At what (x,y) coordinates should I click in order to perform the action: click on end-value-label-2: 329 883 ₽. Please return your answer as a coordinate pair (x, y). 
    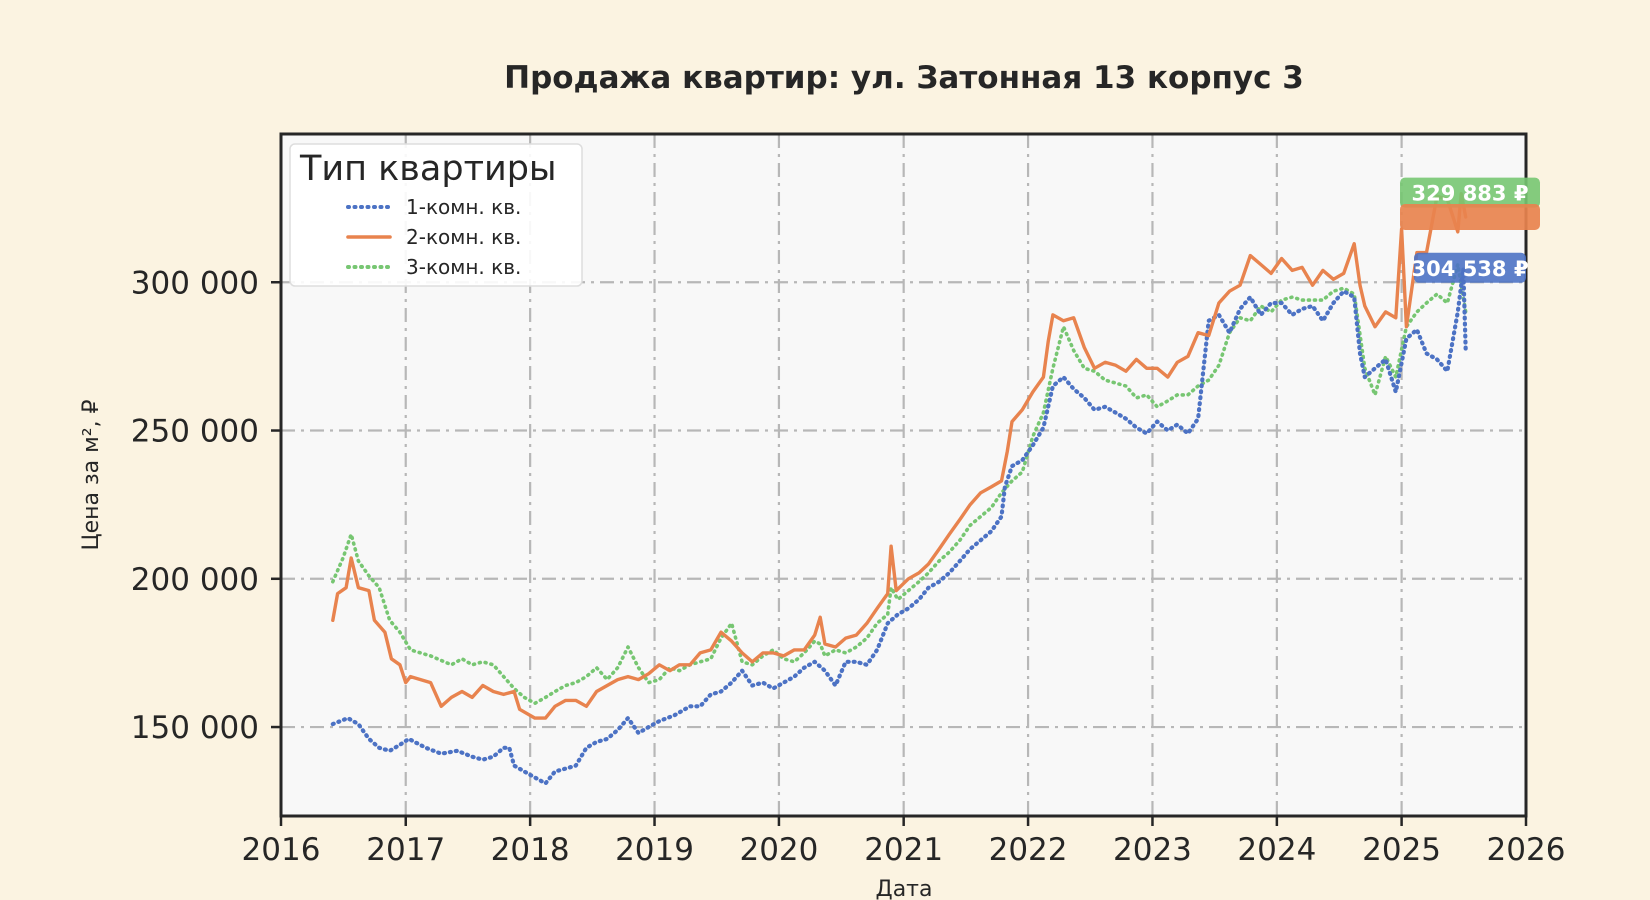
    Looking at the image, I should click on (1470, 194).